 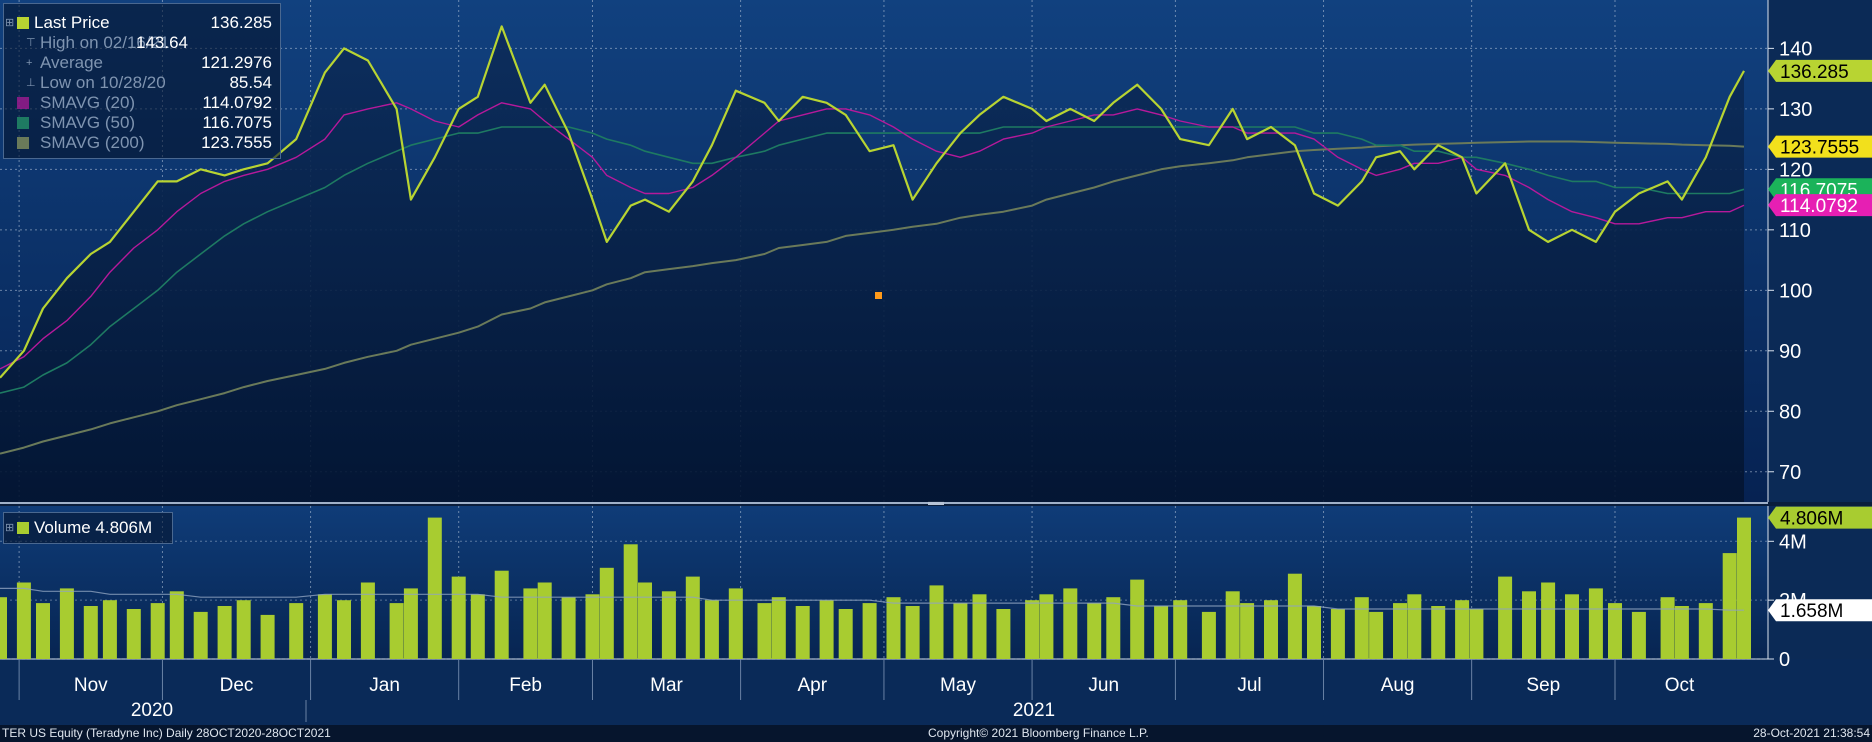 What do you see at coordinates (10, 528) in the screenshot?
I see `volume-legend-expand-icon: ⊞` at bounding box center [10, 528].